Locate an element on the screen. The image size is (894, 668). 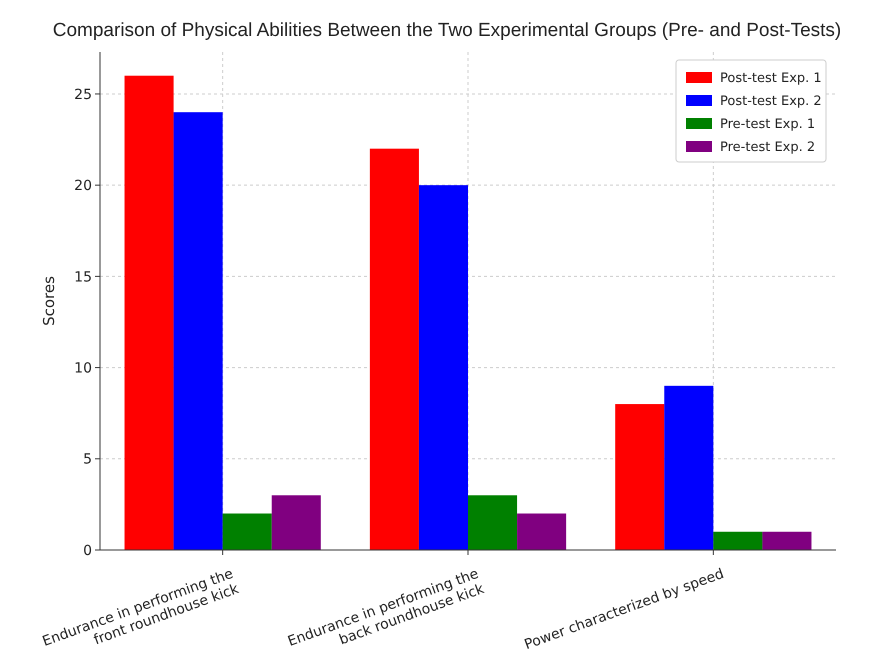
y-tick-label: 10 is located at coordinates (83, 368).